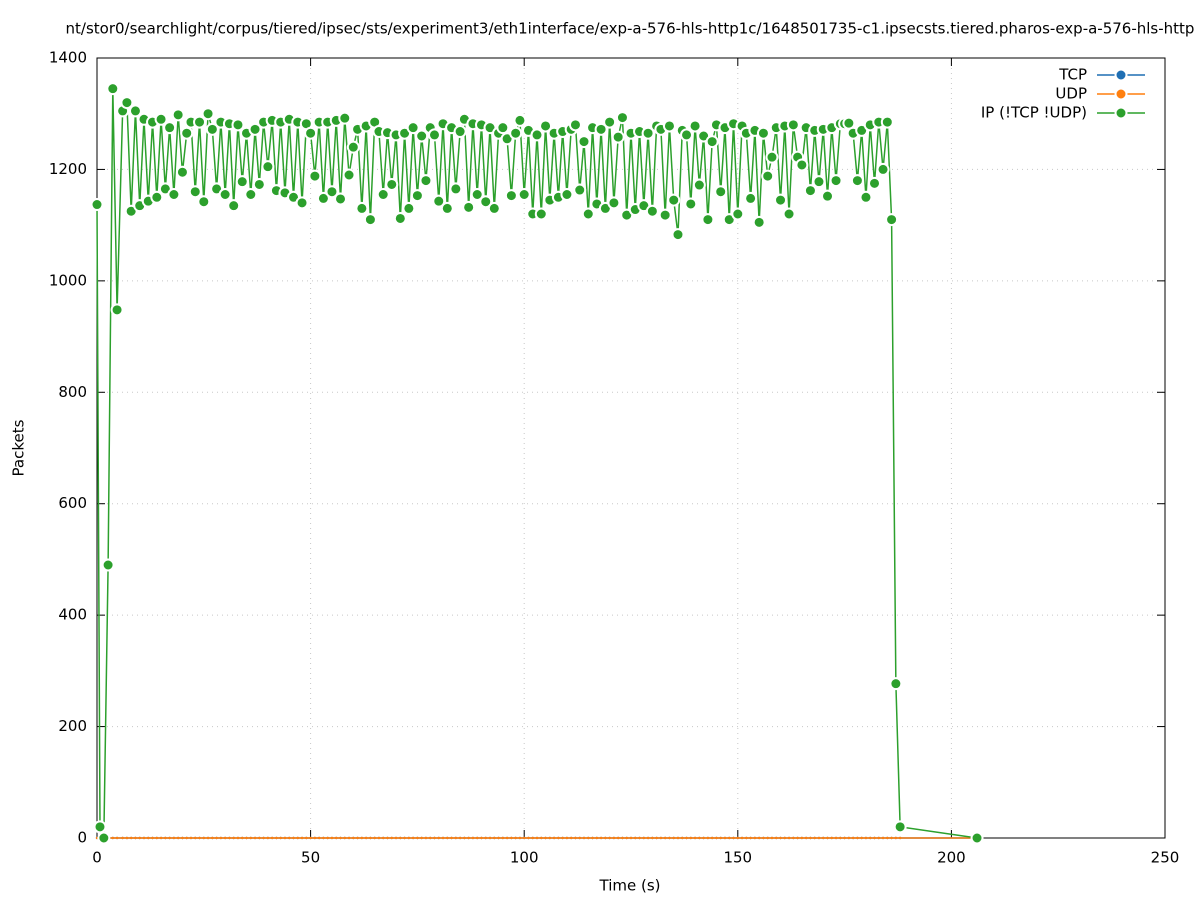  What do you see at coordinates (524, 858) in the screenshot?
I see `x-tick-label: 100` at bounding box center [524, 858].